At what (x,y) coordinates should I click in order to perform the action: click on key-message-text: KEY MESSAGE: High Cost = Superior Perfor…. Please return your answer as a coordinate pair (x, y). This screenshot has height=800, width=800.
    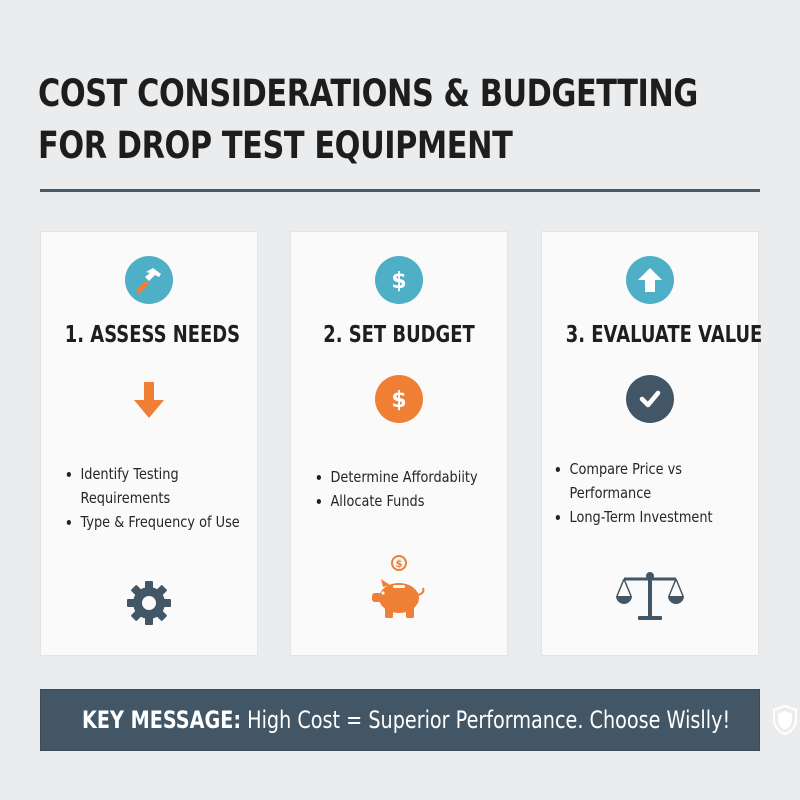
    Looking at the image, I should click on (406, 720).